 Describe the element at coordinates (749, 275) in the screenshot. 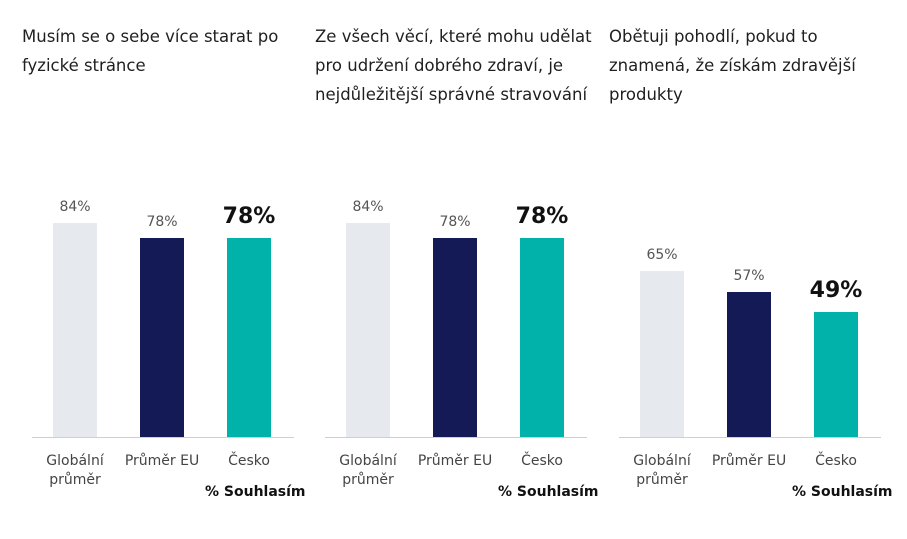

I see `data-label: 57%` at that location.